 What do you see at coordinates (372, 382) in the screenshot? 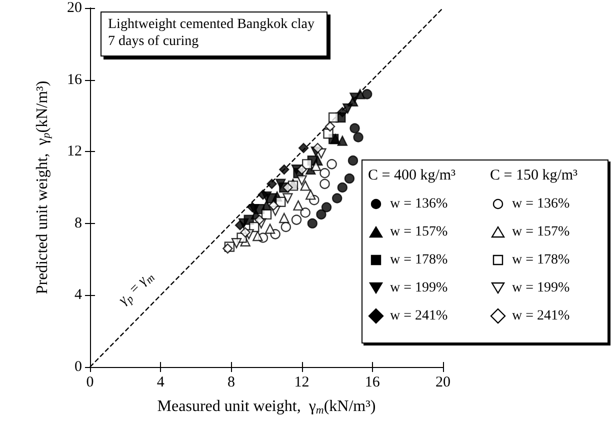
I see `x-tick-label: 16` at bounding box center [372, 382].